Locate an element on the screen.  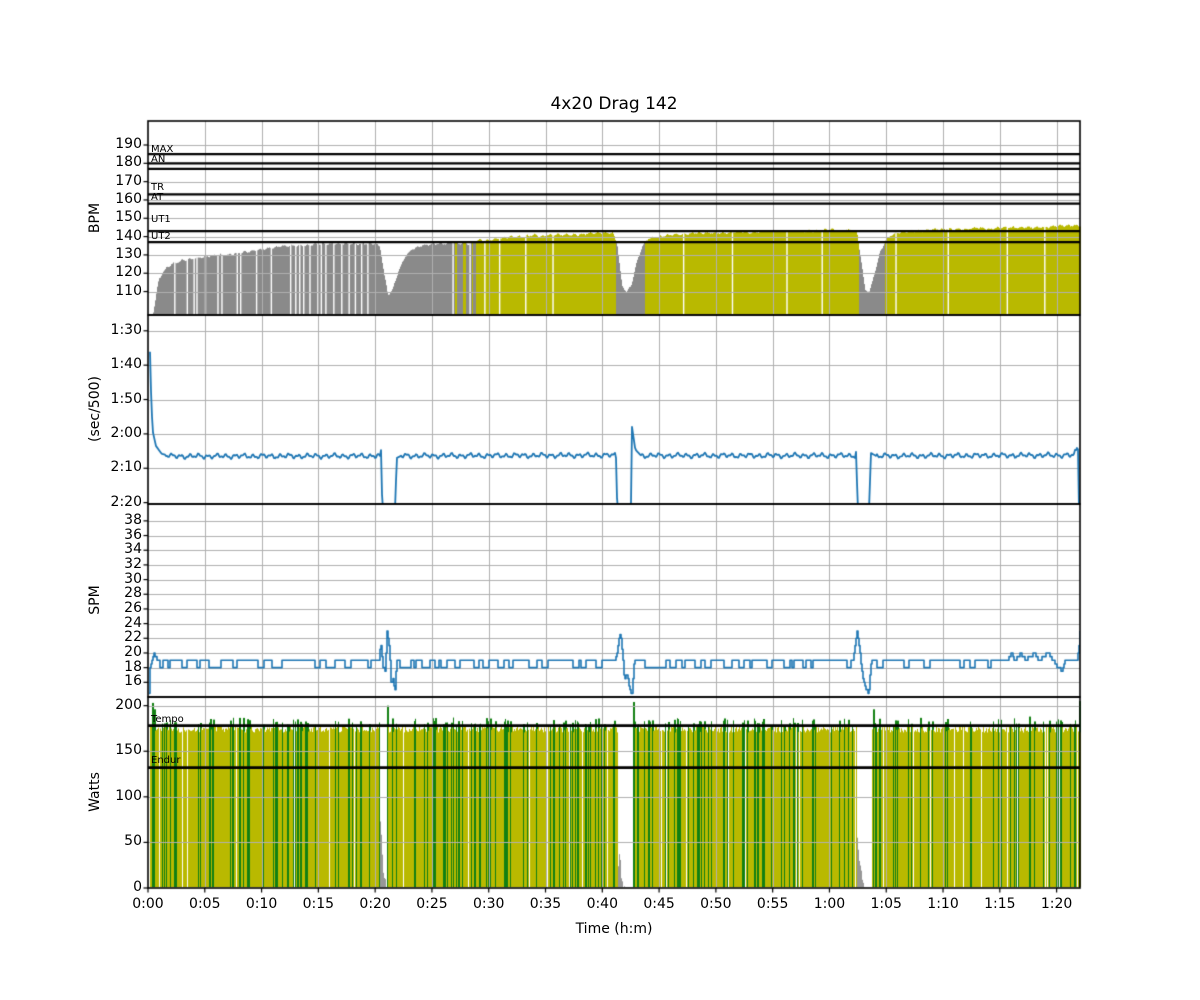
y-tick-label-power: 200 is located at coordinates (128, 704).